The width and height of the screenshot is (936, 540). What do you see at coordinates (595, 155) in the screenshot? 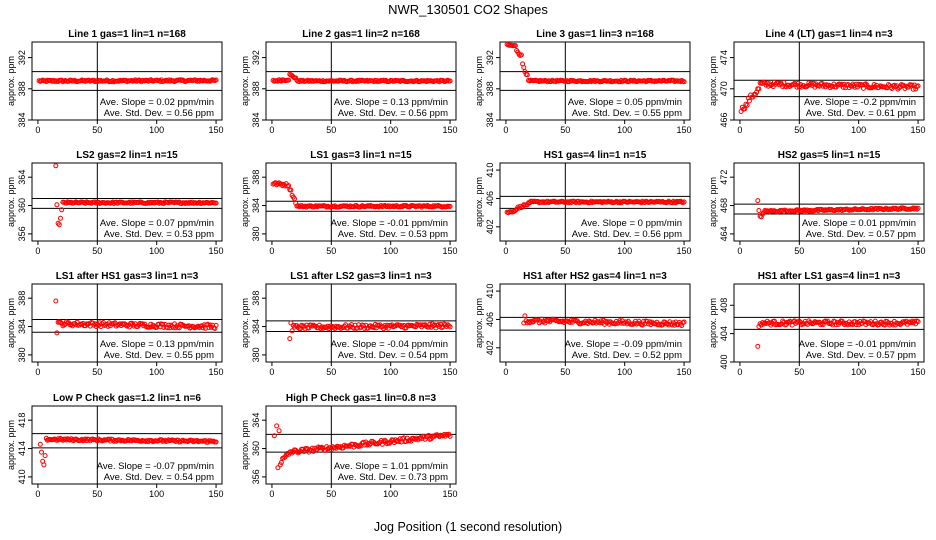
I see `panel-title: HS1 gas=4 lin=1 n=15` at bounding box center [595, 155].